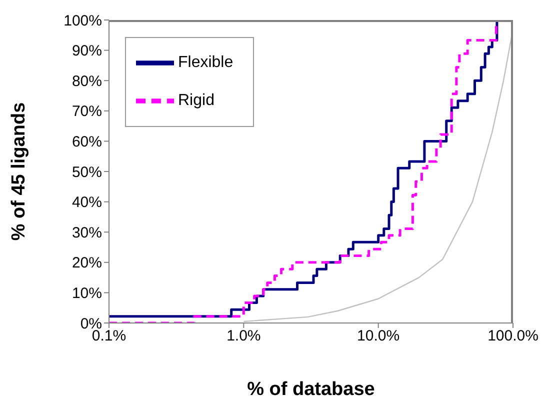 The height and width of the screenshot is (405, 550). What do you see at coordinates (87, 233) in the screenshot?
I see `y-tick-label: 30%` at bounding box center [87, 233].